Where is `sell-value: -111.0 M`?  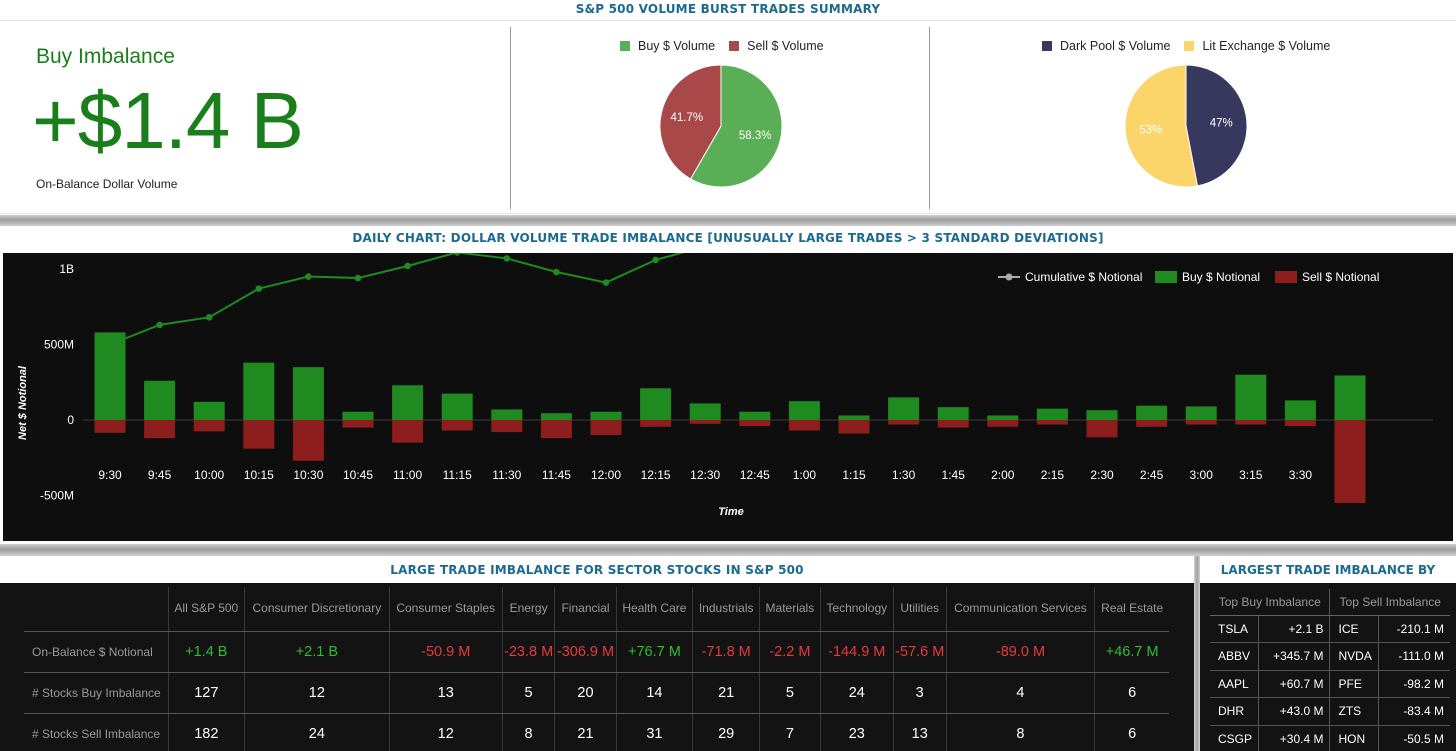 sell-value: -111.0 M is located at coordinates (1414, 656).